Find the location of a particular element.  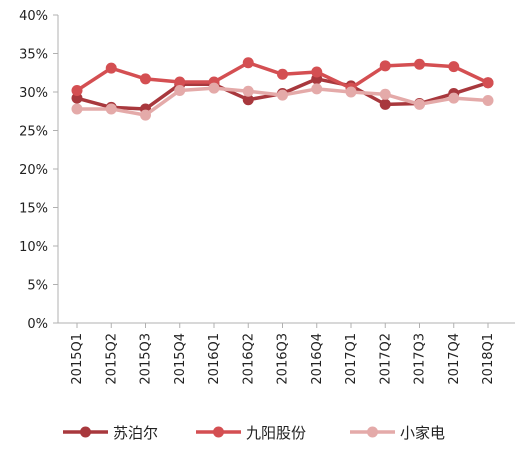

y-tick-label: 10% is located at coordinates (33, 247).